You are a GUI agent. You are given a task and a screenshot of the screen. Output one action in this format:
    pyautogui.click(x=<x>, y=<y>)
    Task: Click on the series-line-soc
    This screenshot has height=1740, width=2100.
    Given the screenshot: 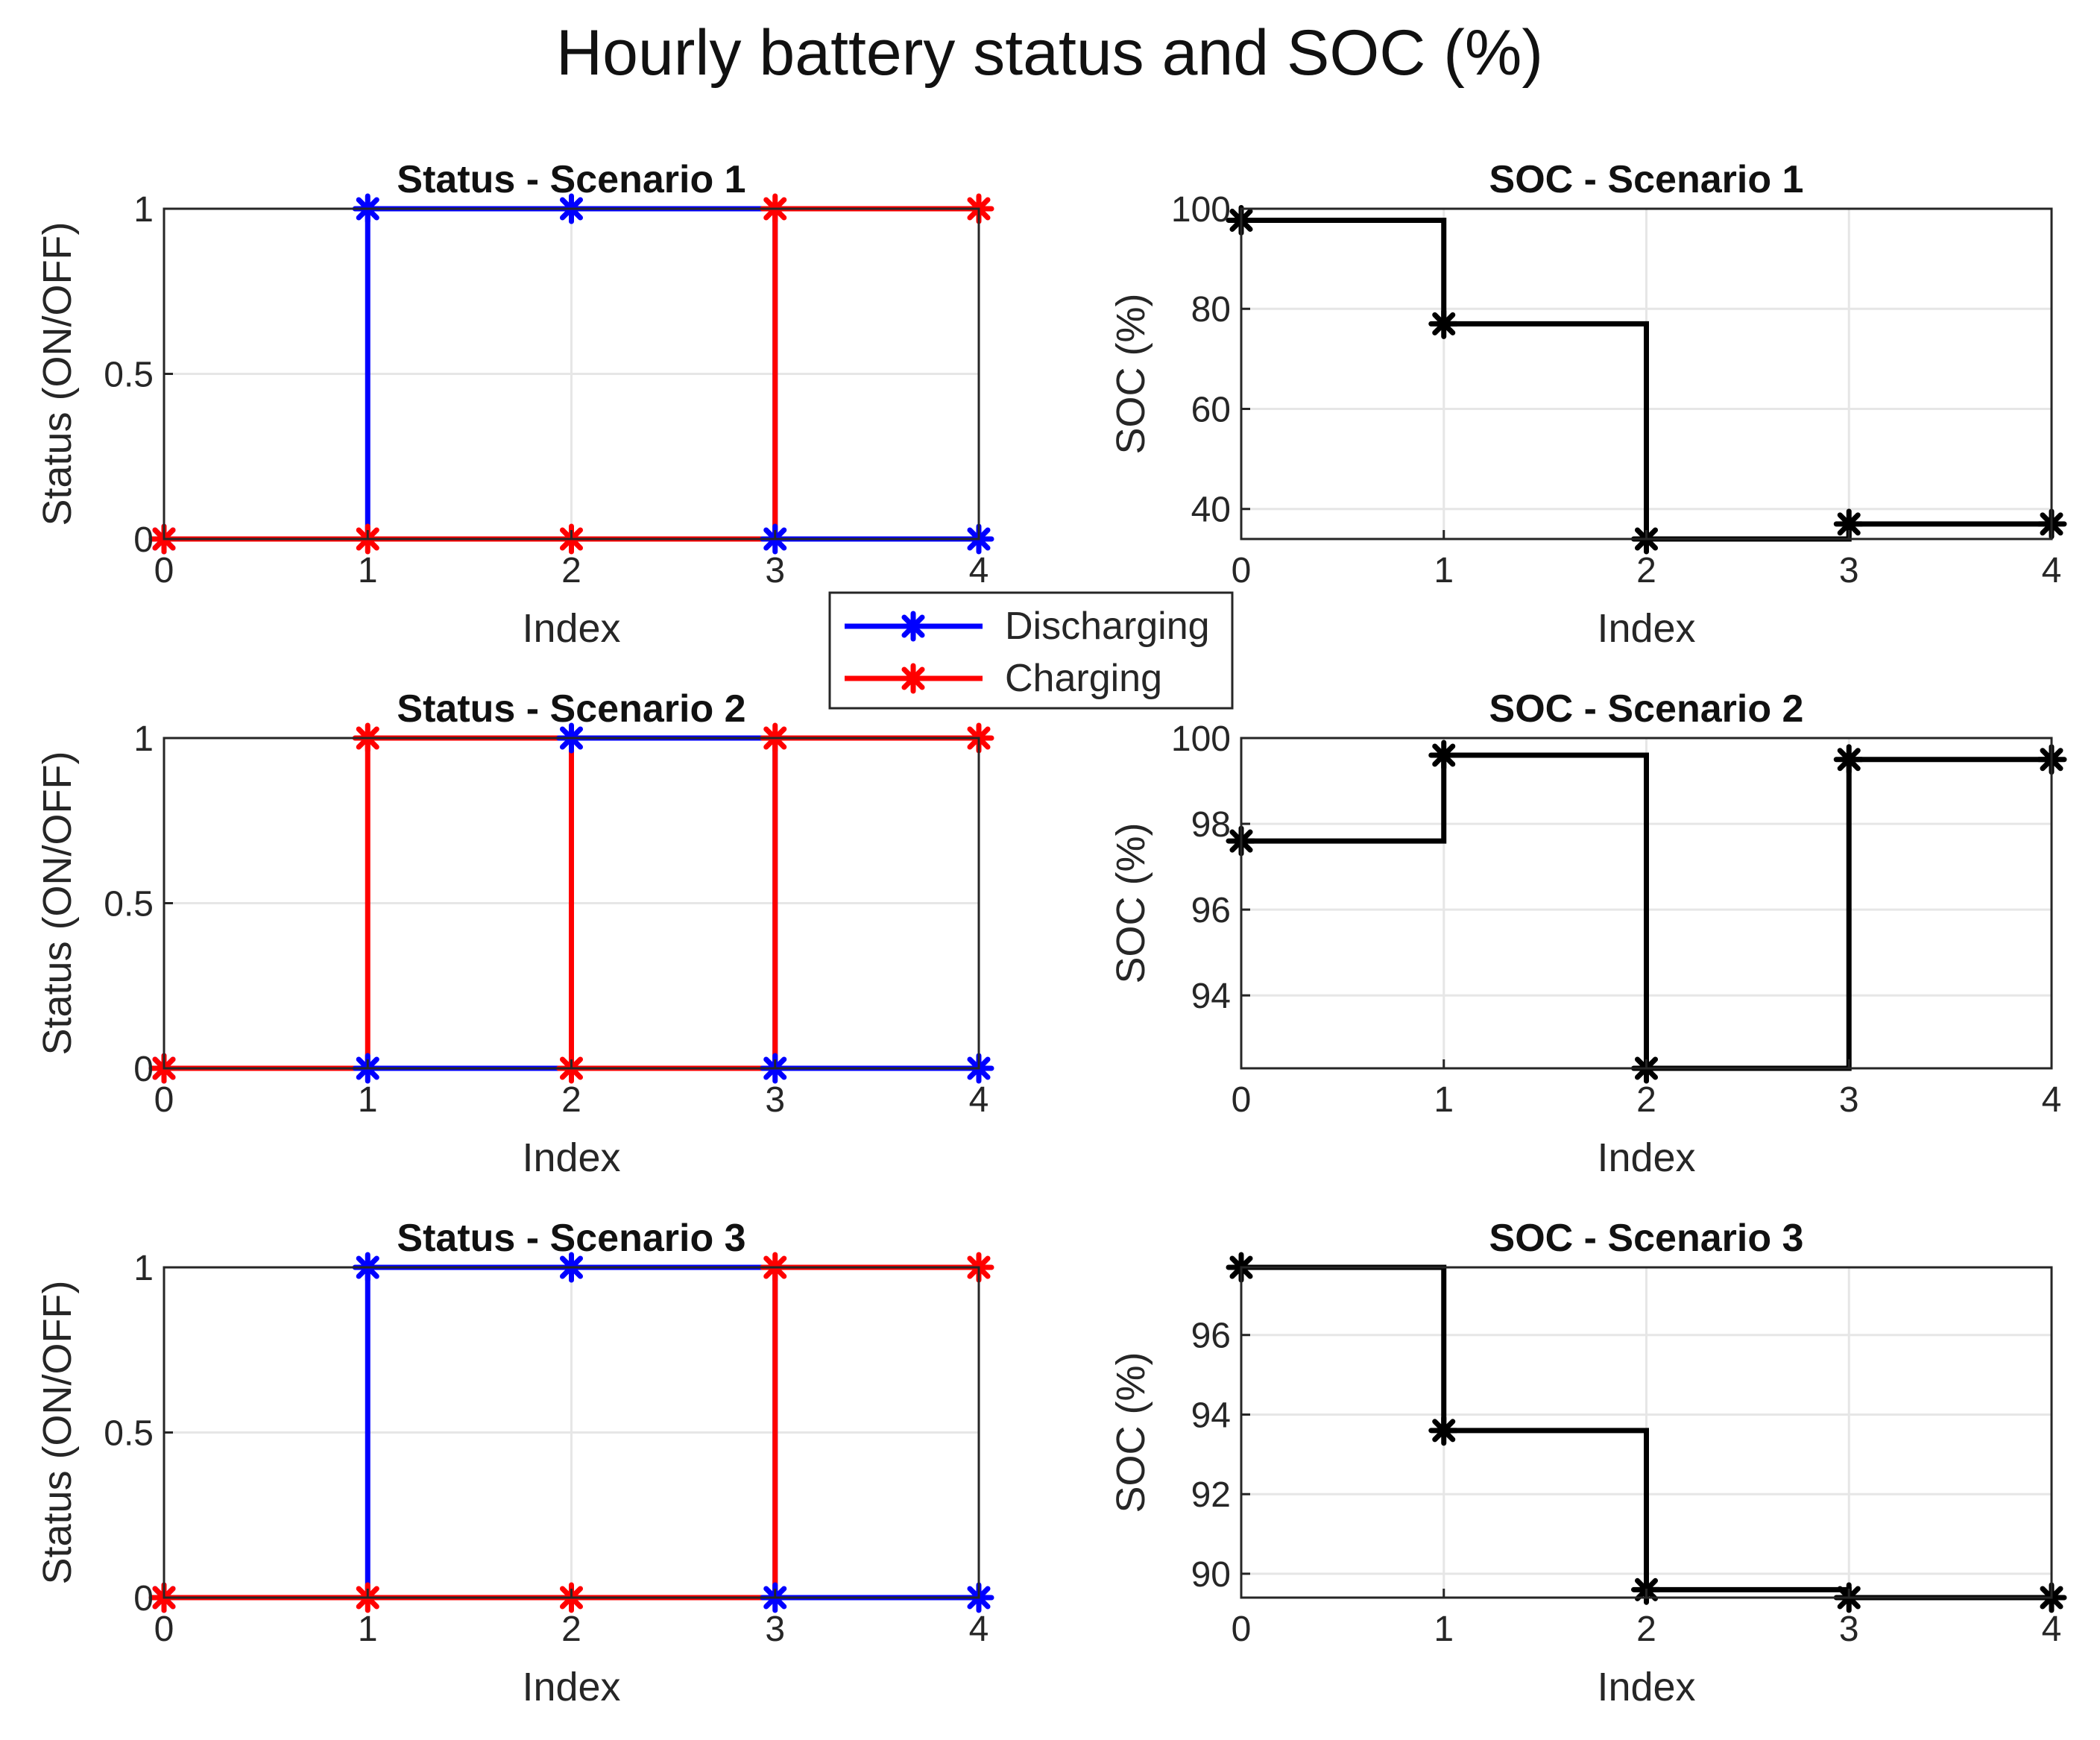 What is the action you would take?
    pyautogui.click(x=1646, y=911)
    